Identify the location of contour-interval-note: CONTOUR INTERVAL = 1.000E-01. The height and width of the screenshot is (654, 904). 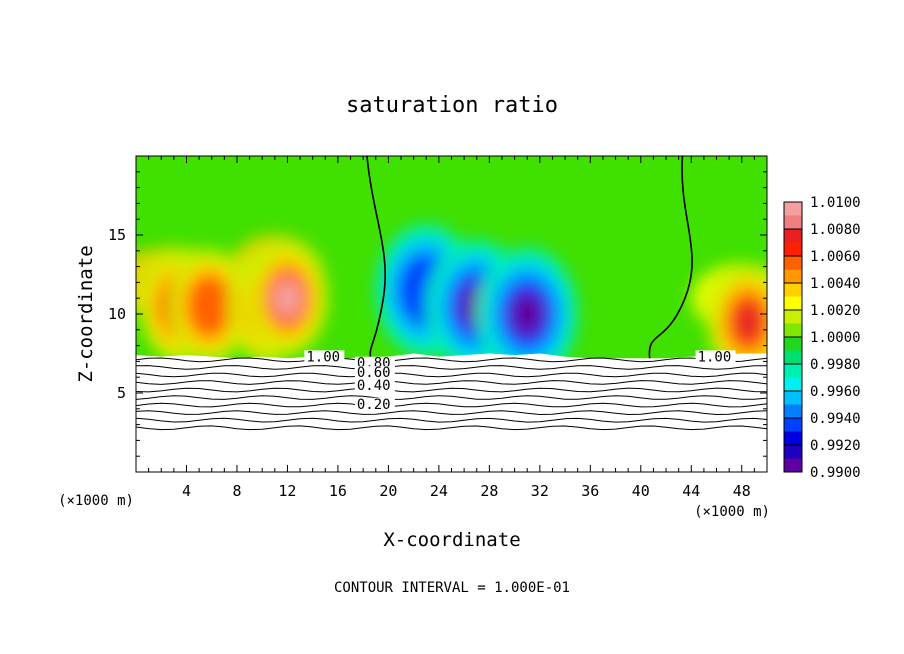
(452, 588).